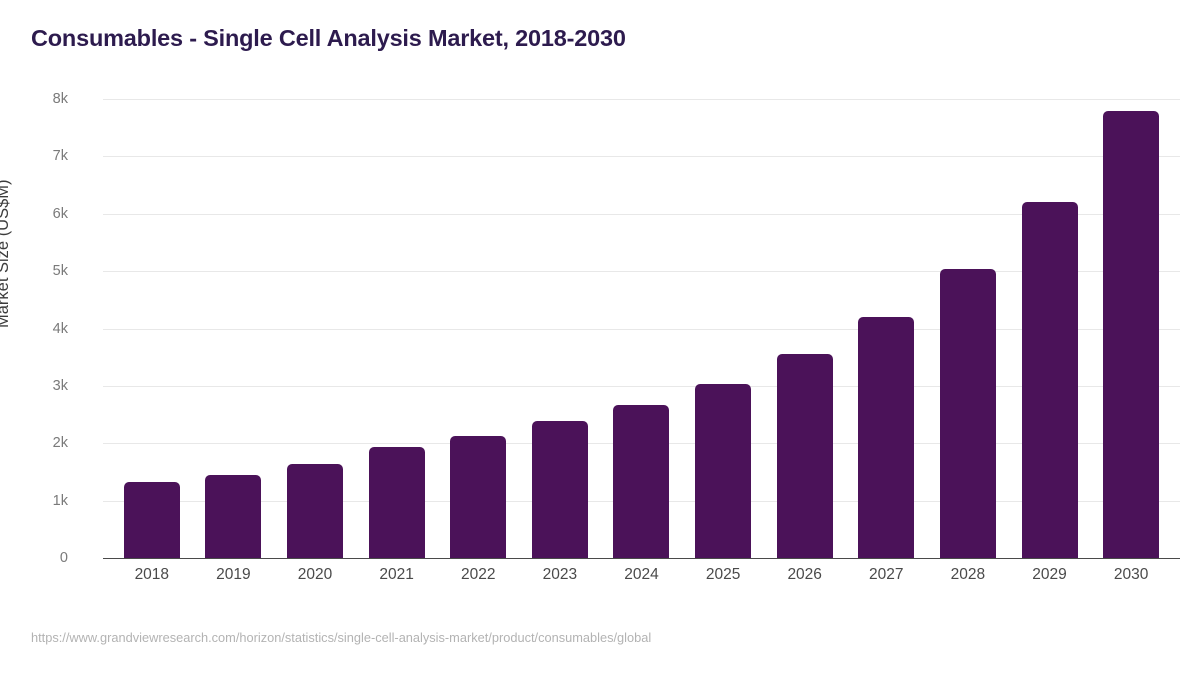  Describe the element at coordinates (151, 519) in the screenshot. I see `bar-2018` at that location.